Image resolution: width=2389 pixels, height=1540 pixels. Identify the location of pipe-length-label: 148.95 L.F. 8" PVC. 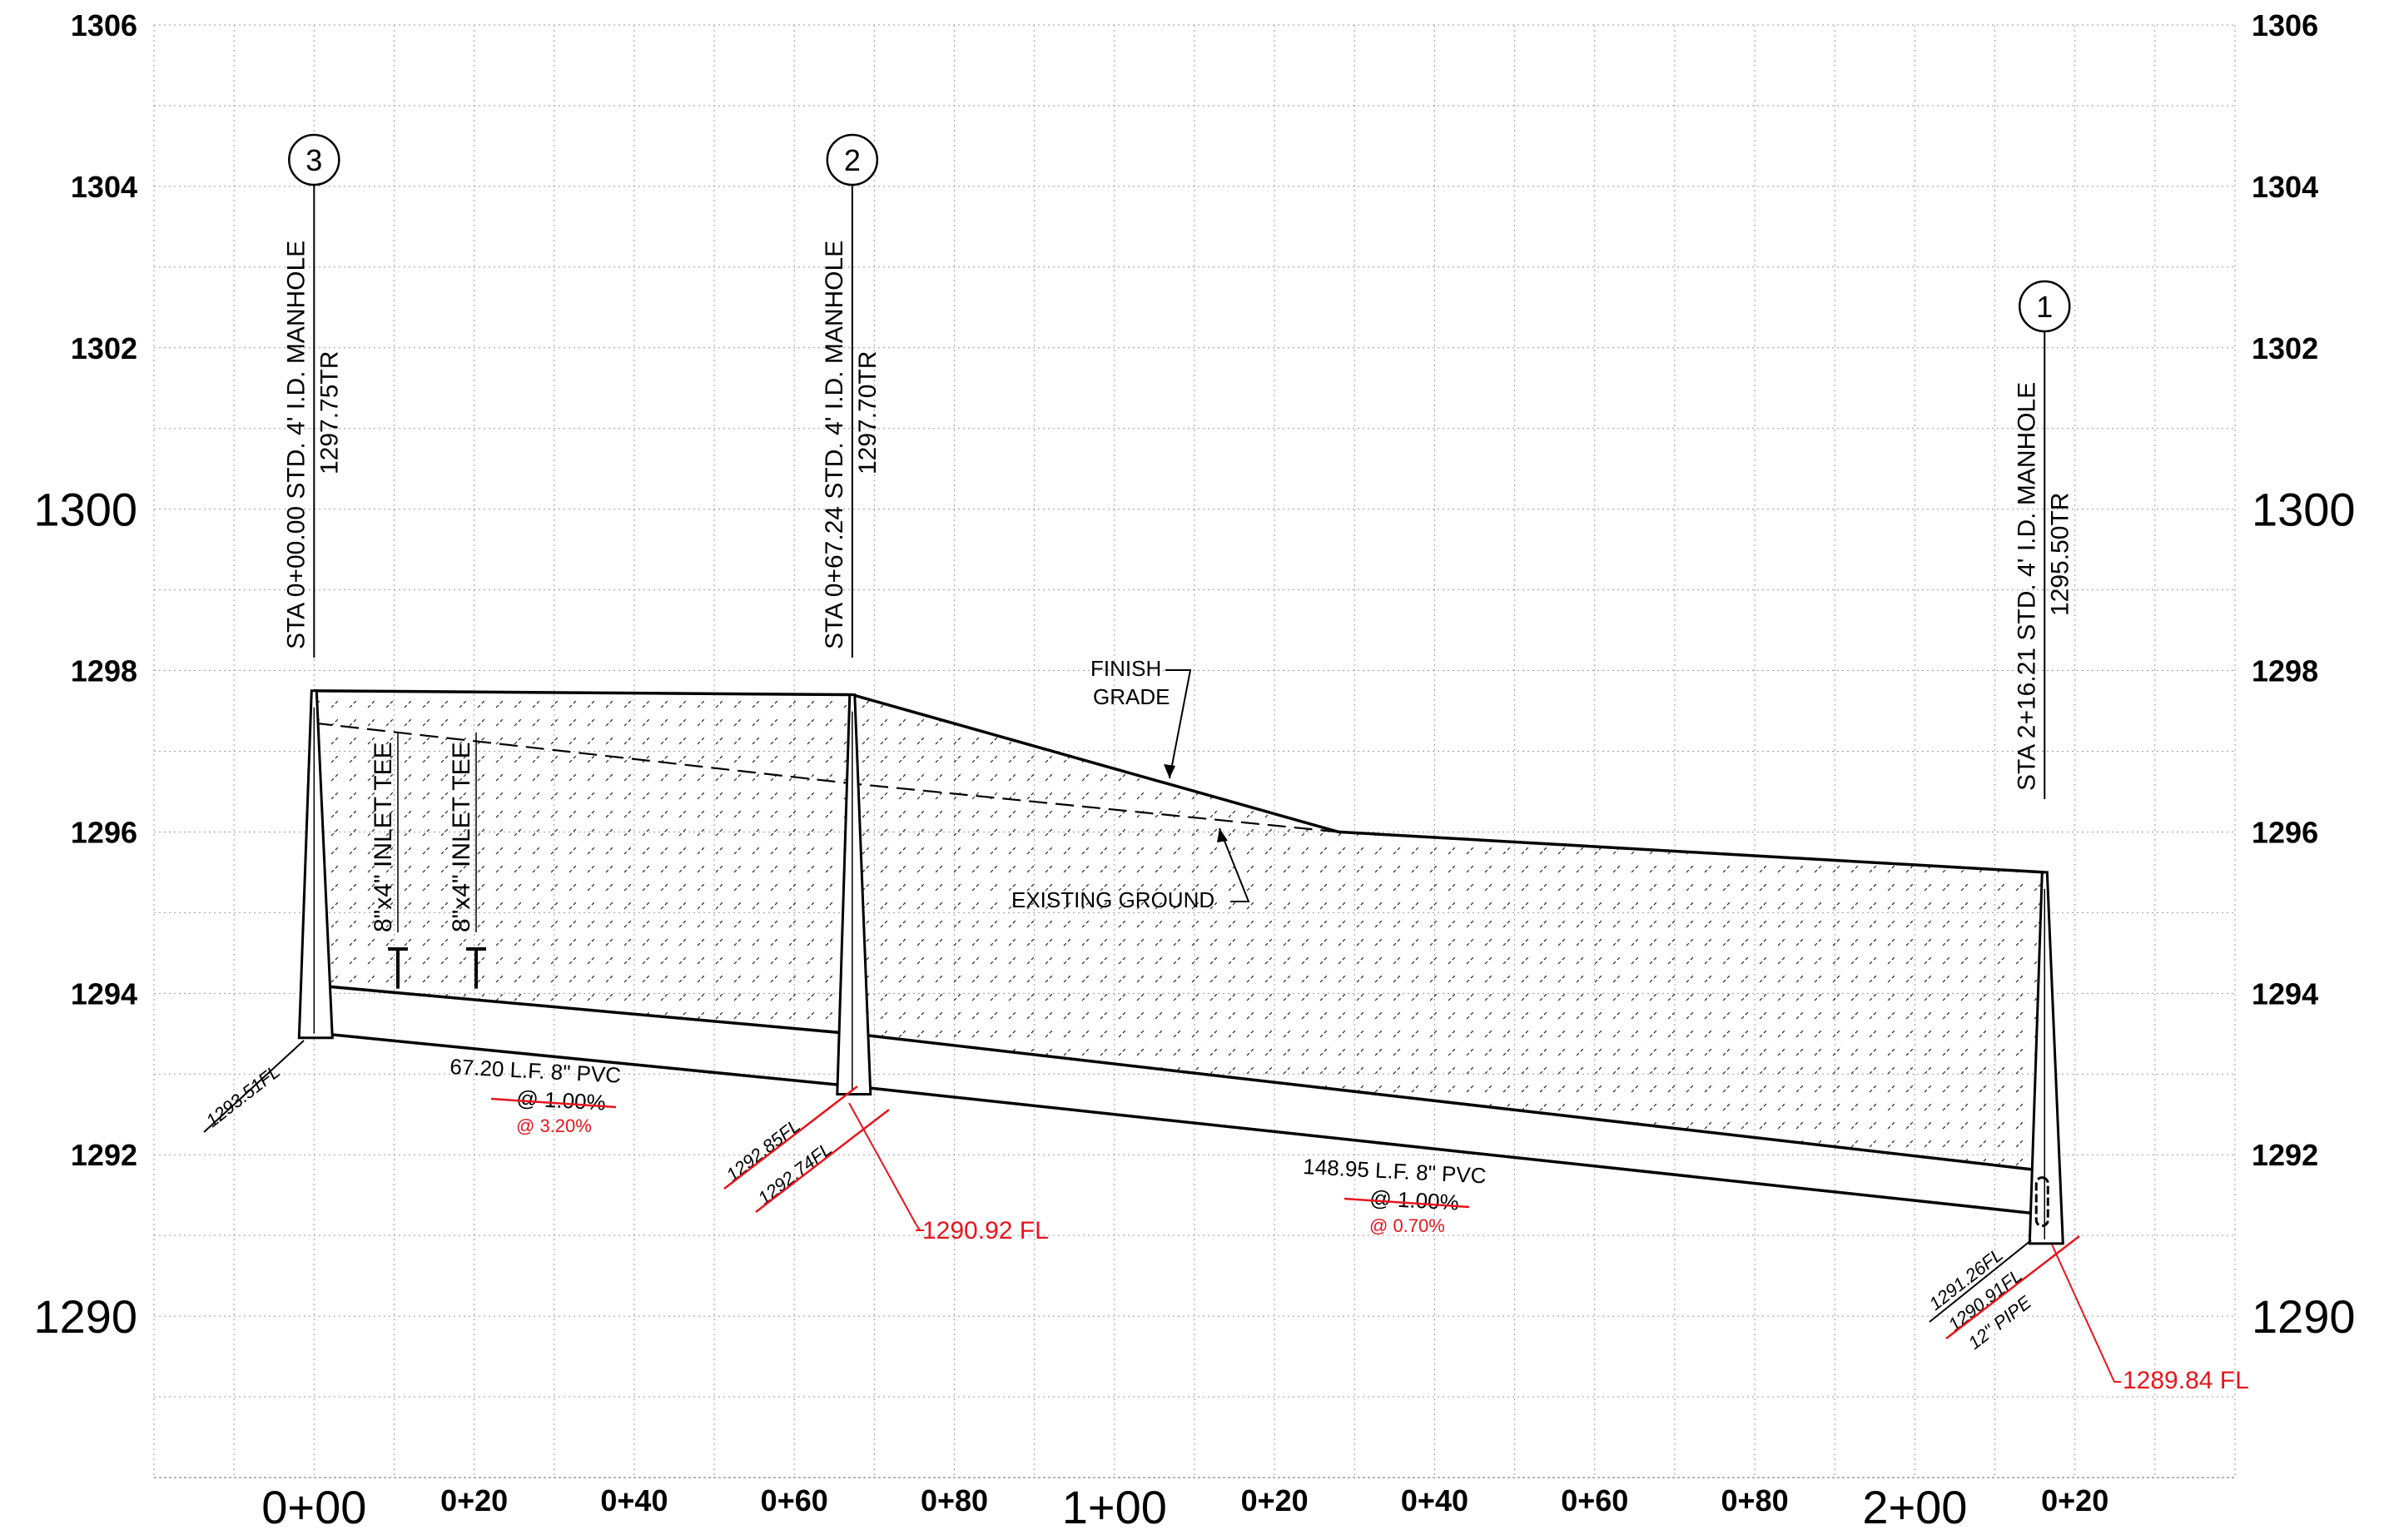
(1395, 1171).